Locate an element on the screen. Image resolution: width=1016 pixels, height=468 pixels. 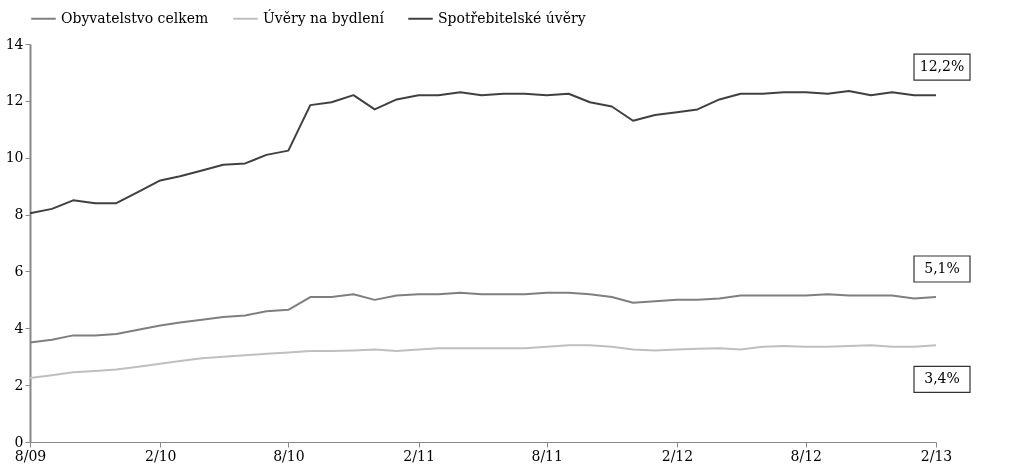
y-tick-label: 8 is located at coordinates (19, 214).